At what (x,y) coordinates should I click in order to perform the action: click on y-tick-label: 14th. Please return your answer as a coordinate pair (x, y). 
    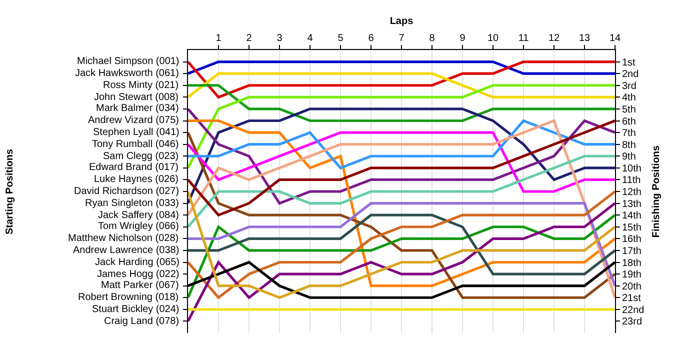
    Looking at the image, I should click on (632, 216).